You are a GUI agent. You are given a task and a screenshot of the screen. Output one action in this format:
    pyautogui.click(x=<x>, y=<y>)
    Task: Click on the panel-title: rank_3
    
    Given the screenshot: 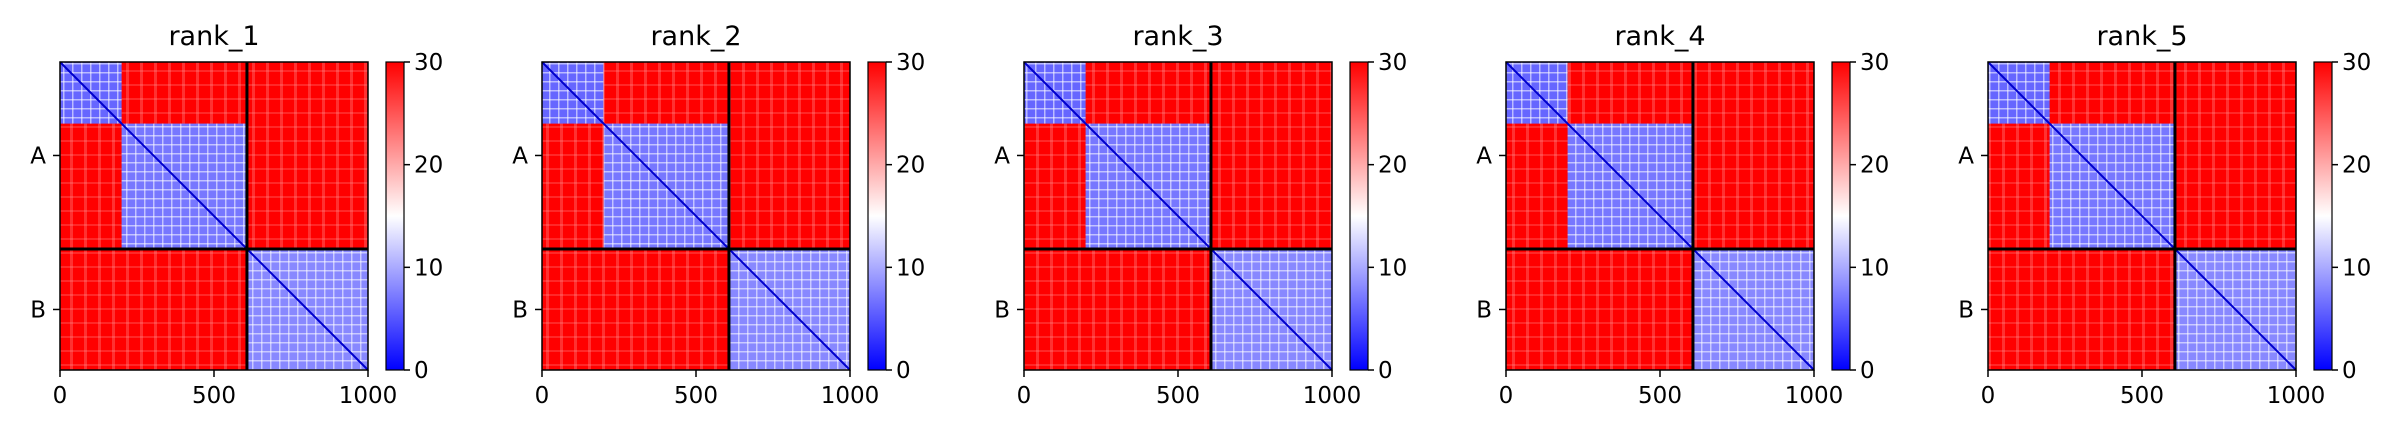 What is the action you would take?
    pyautogui.click(x=1177, y=36)
    